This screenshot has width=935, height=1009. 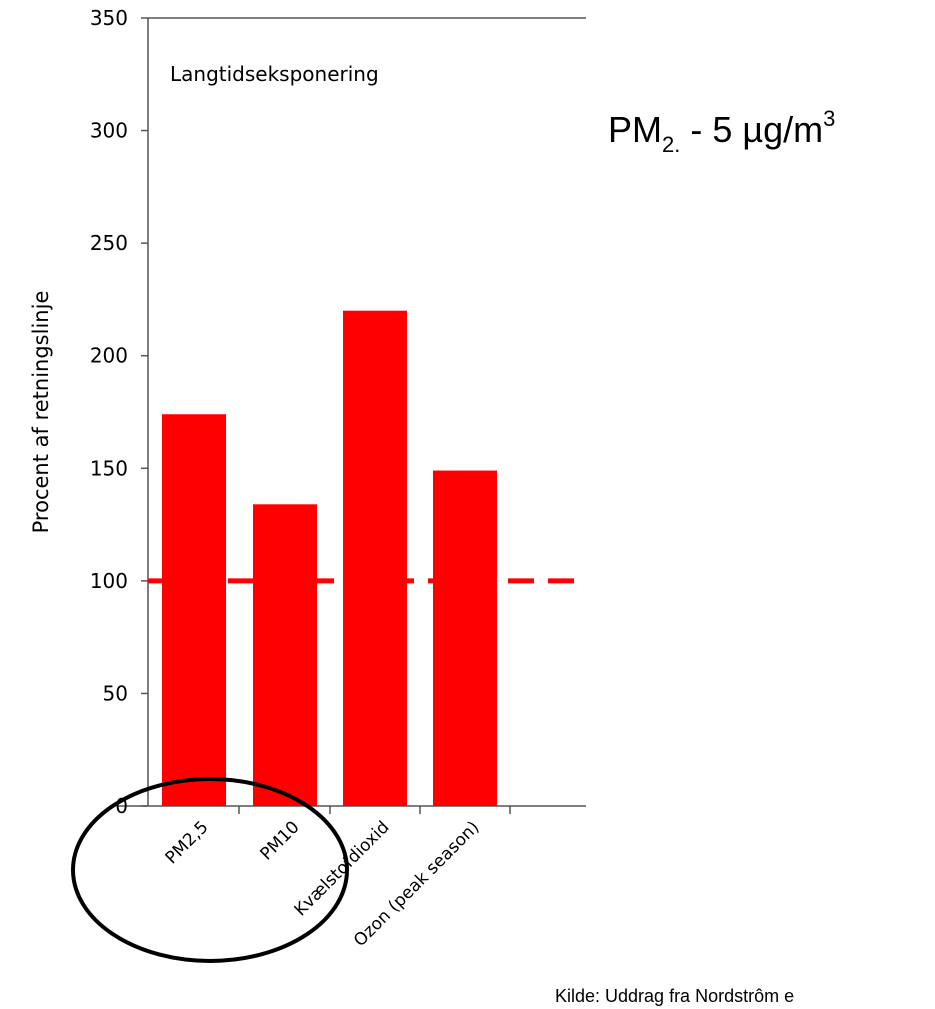 I want to click on y-tick-label: 200, so click(x=109, y=356).